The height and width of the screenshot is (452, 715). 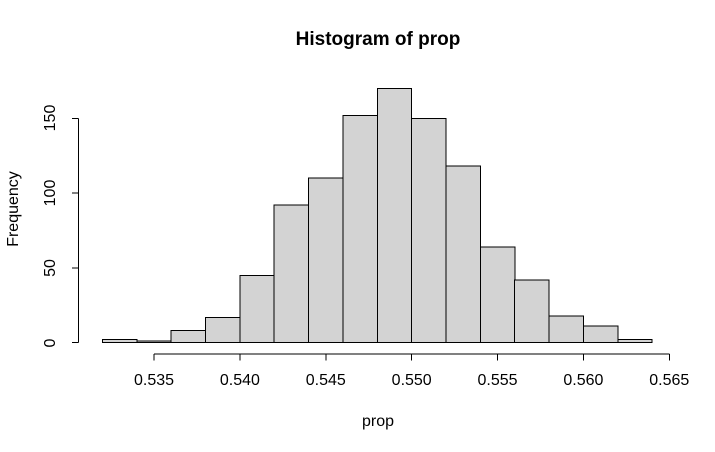 I want to click on y-tick-label: 0, so click(x=50, y=343).